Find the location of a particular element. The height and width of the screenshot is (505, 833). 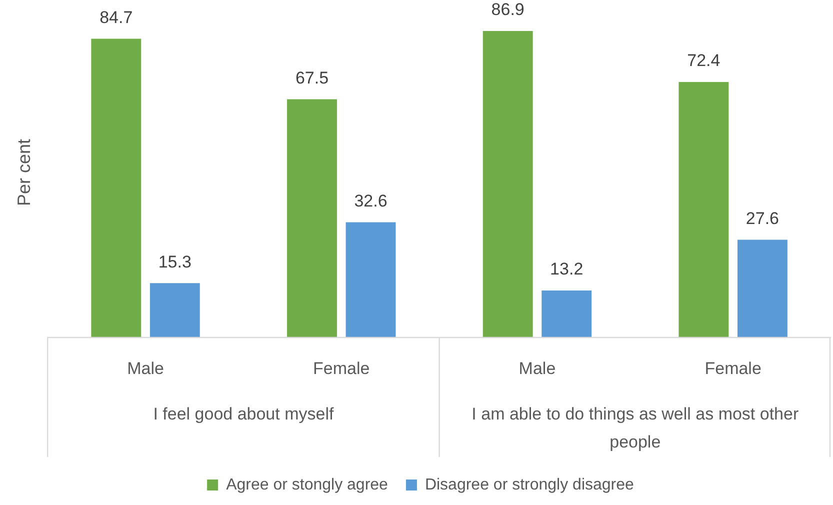

legend-label: Disagree or strongly disagree is located at coordinates (529, 485).